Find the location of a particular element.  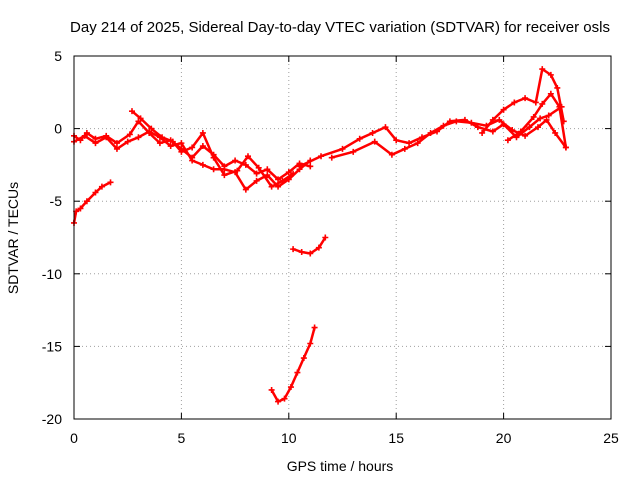

x-axis-label: GPS time / hours is located at coordinates (340, 466).